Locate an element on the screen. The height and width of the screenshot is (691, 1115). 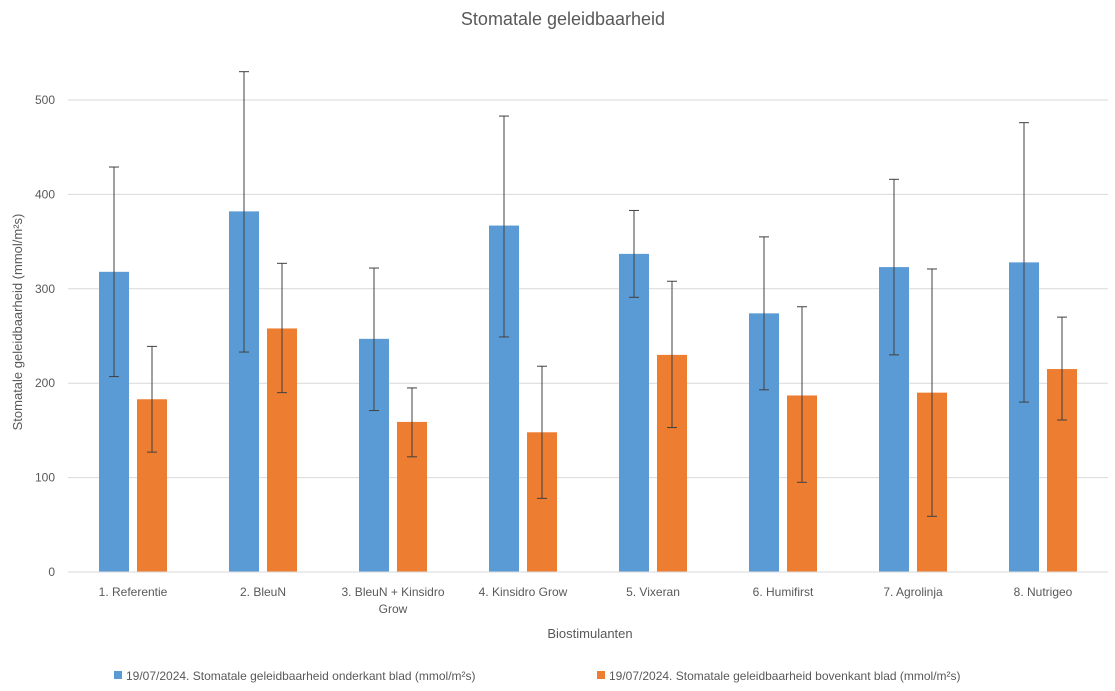
x-tick-label-line: 5. Vixeran is located at coordinates (653, 592).